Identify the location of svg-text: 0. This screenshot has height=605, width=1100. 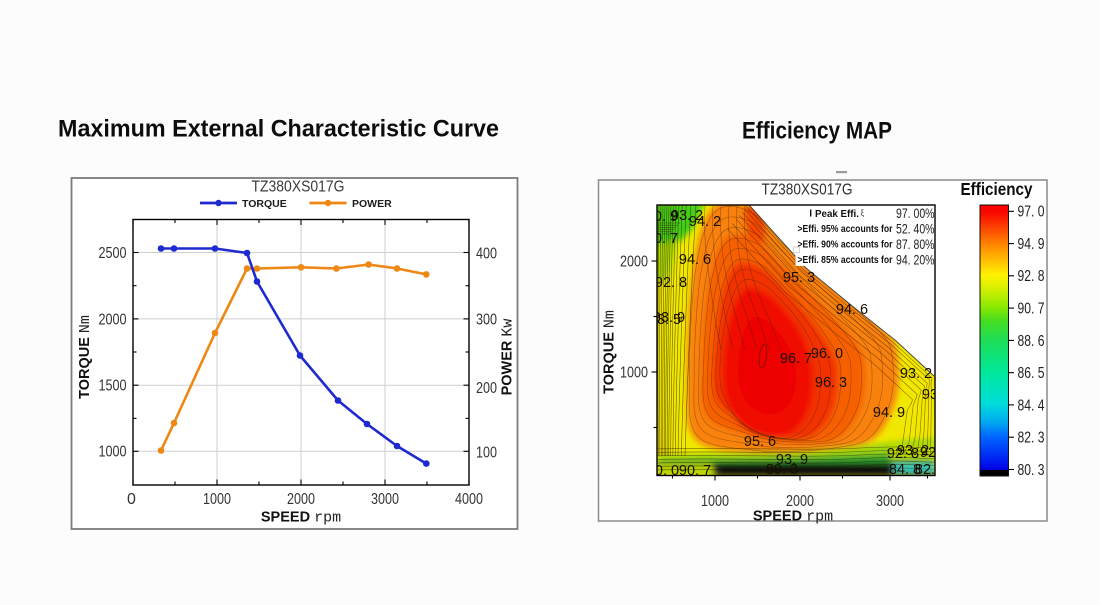
(131, 499).